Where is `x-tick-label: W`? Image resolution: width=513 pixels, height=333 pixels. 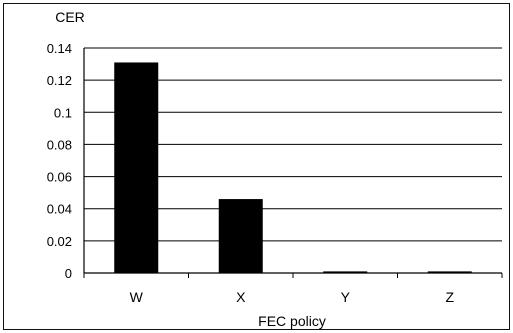
x-tick-label: W is located at coordinates (137, 297).